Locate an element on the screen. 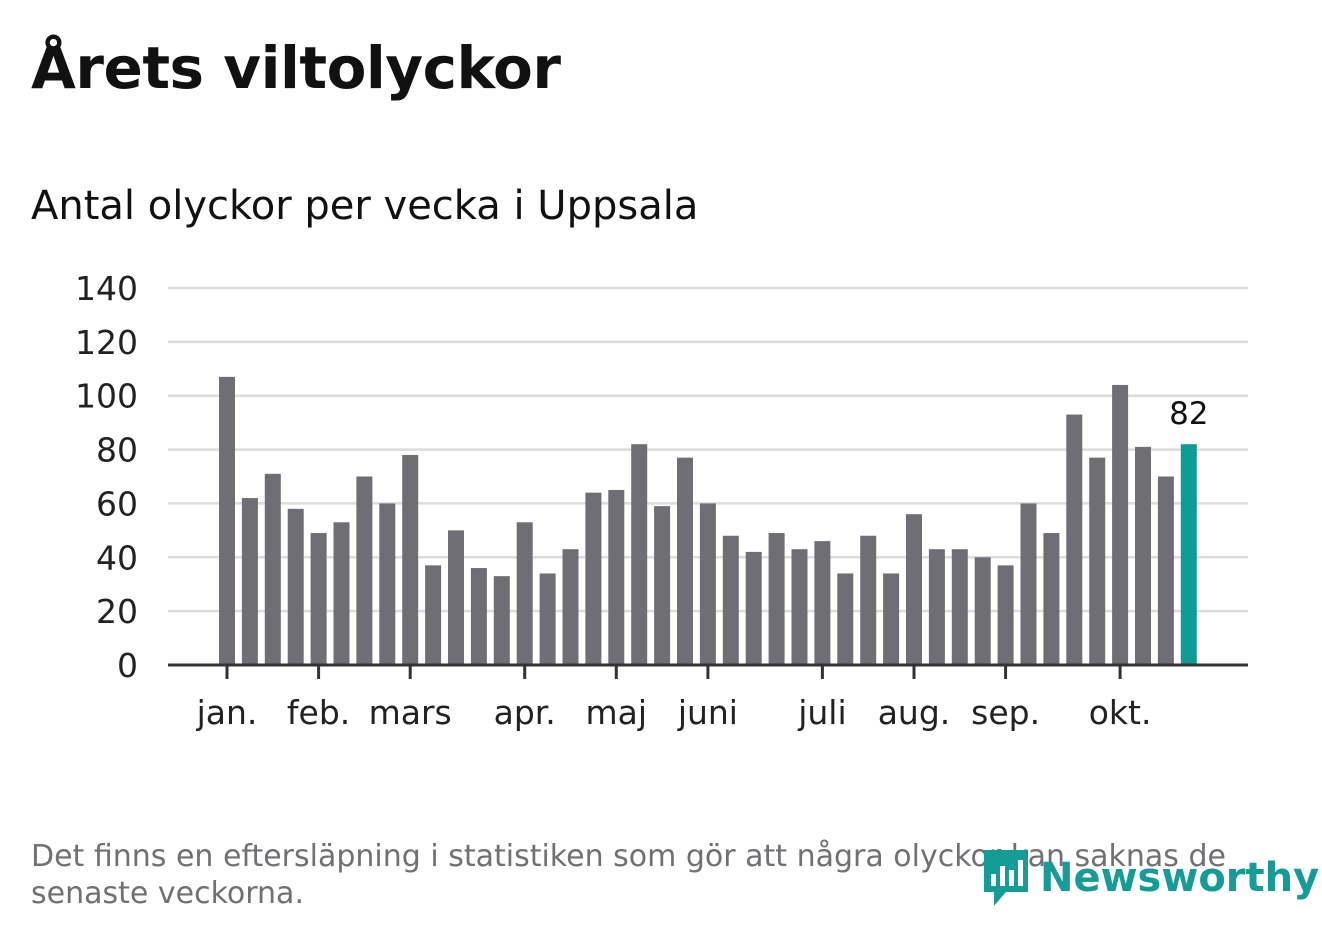 The width and height of the screenshot is (1322, 939). x-axis-ticks: jan. feb. mars apr. maj juni juli aug. sep. okt. is located at coordinates (674, 698).